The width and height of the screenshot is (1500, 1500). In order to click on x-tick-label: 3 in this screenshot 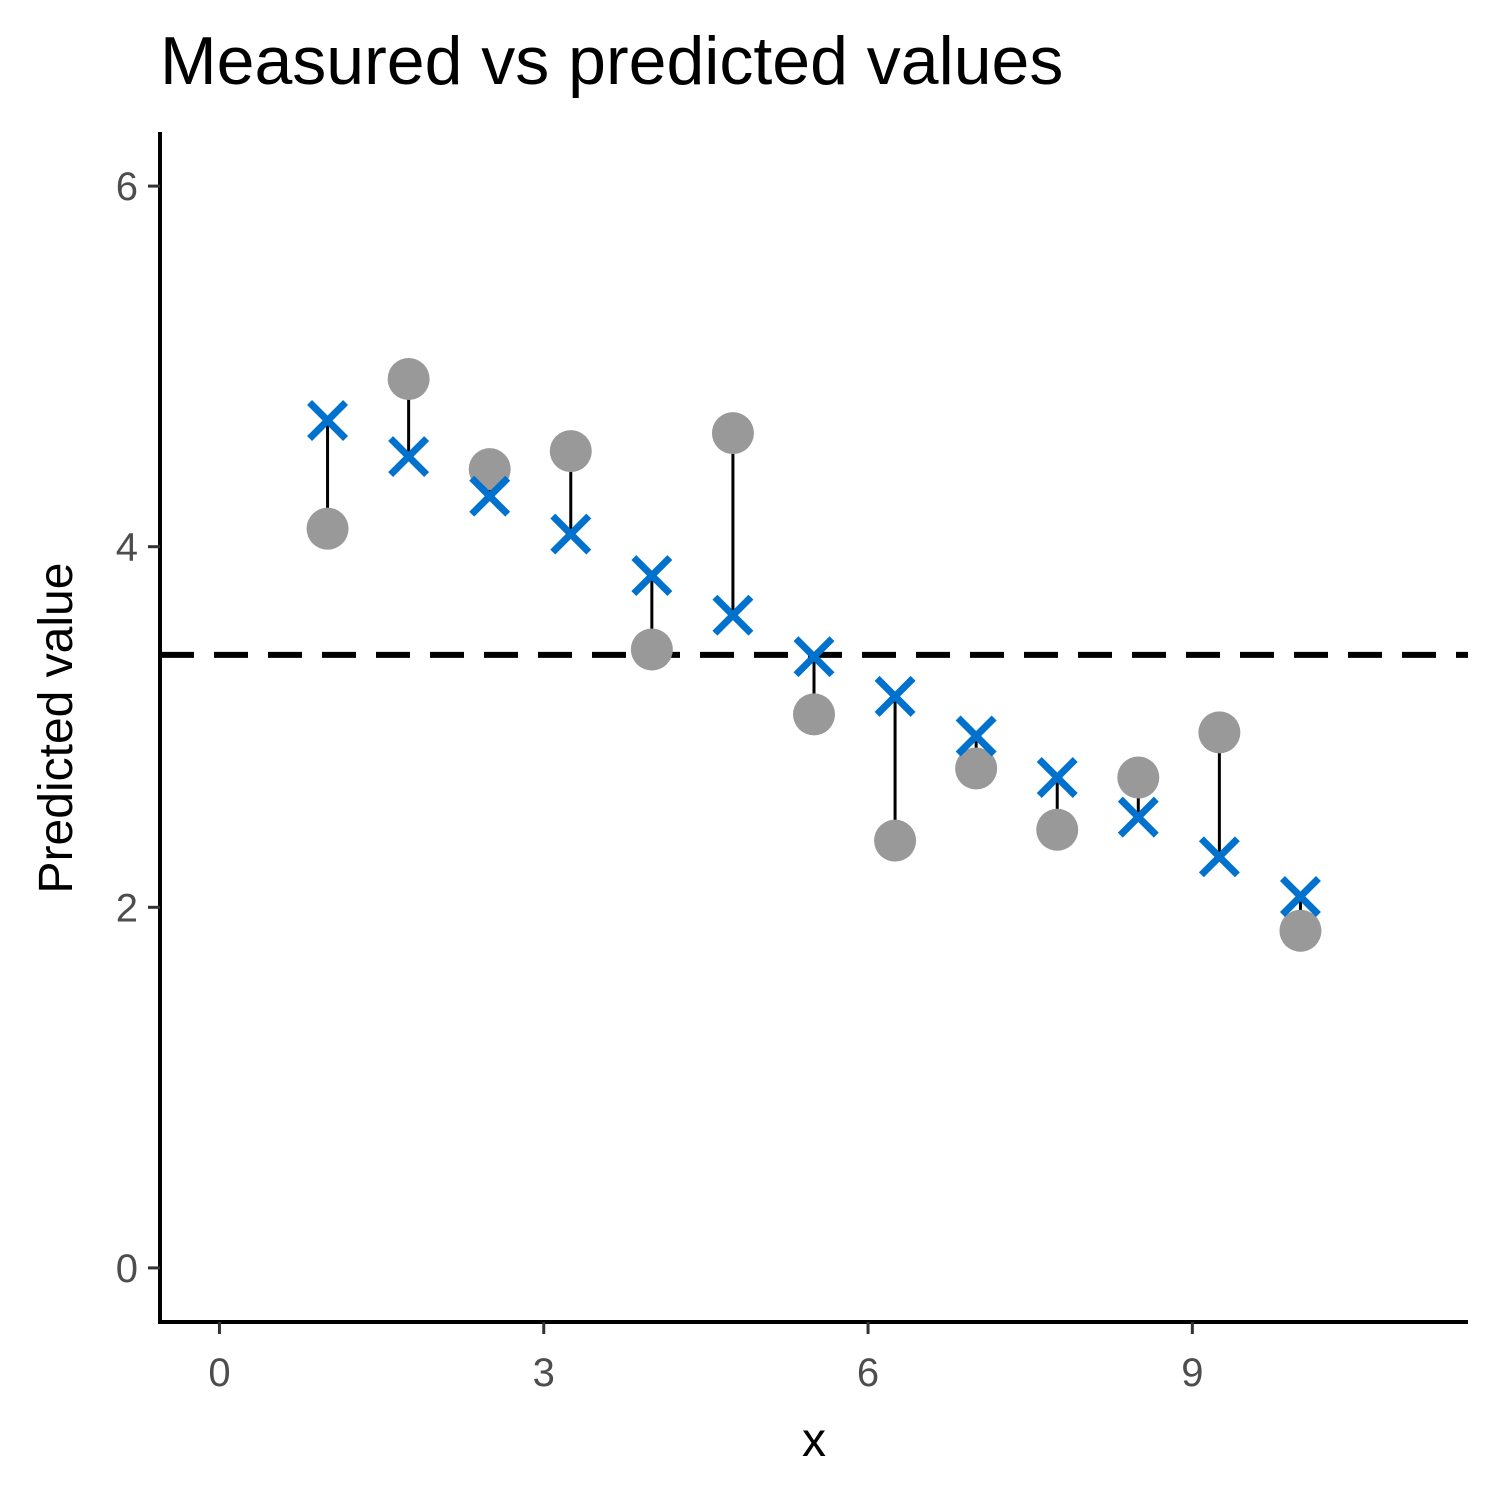, I will do `click(544, 1373)`.